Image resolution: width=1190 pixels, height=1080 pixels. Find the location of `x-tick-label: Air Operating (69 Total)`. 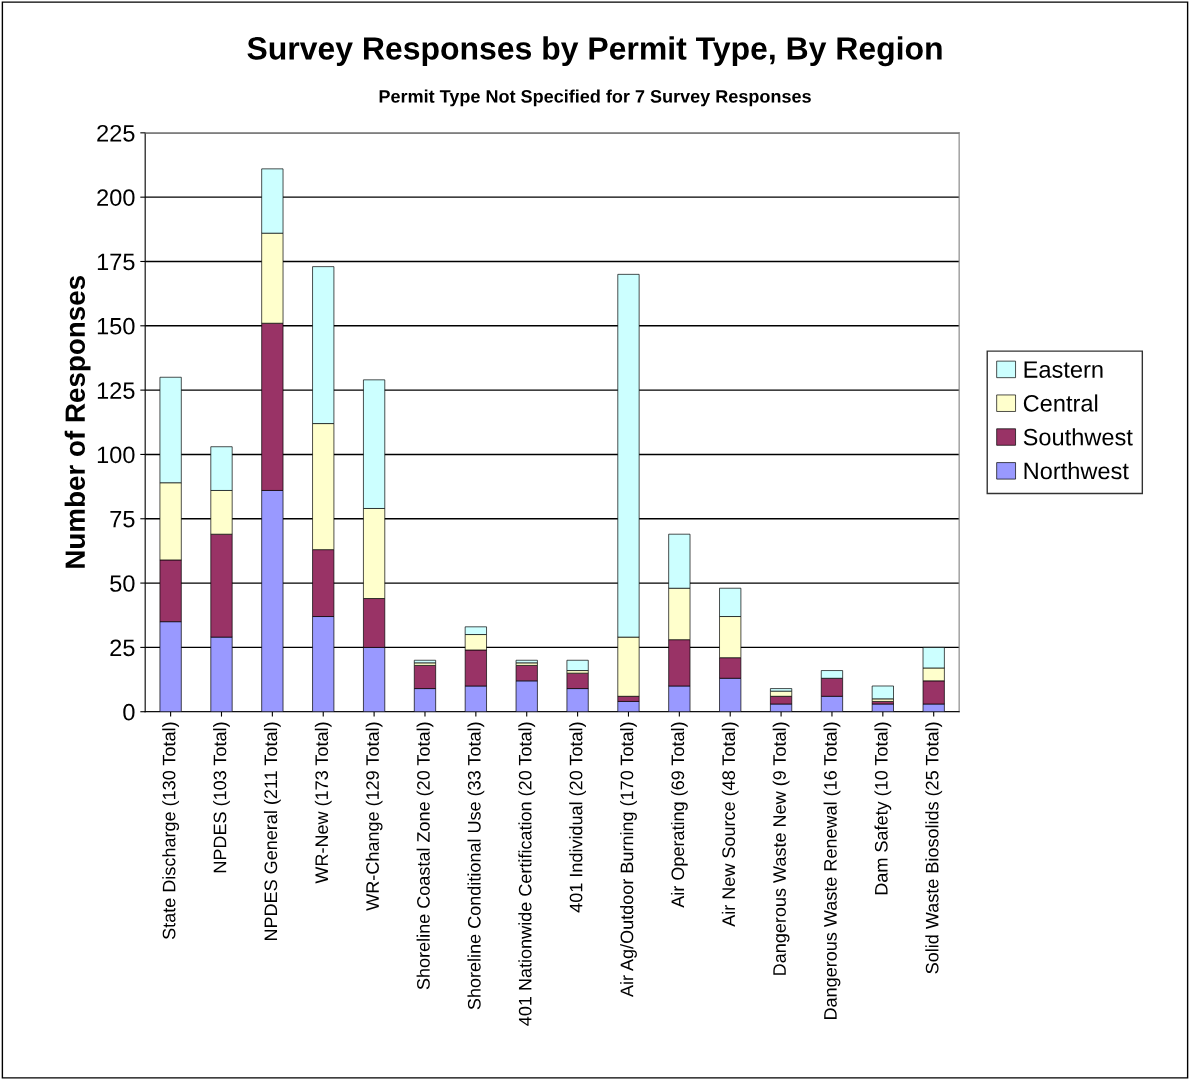

x-tick-label: Air Operating (69 Total) is located at coordinates (679, 815).